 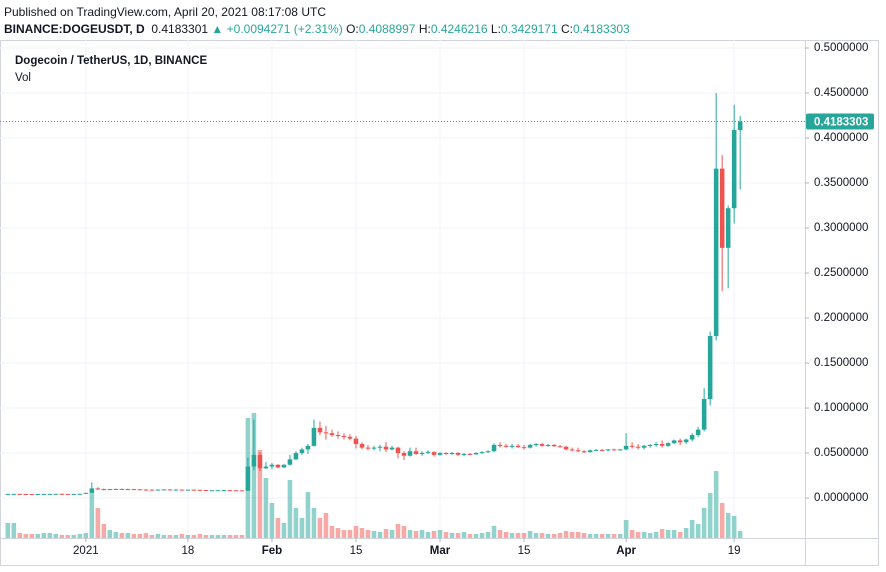 I want to click on h-value: 0.4246216, so click(x=459, y=29).